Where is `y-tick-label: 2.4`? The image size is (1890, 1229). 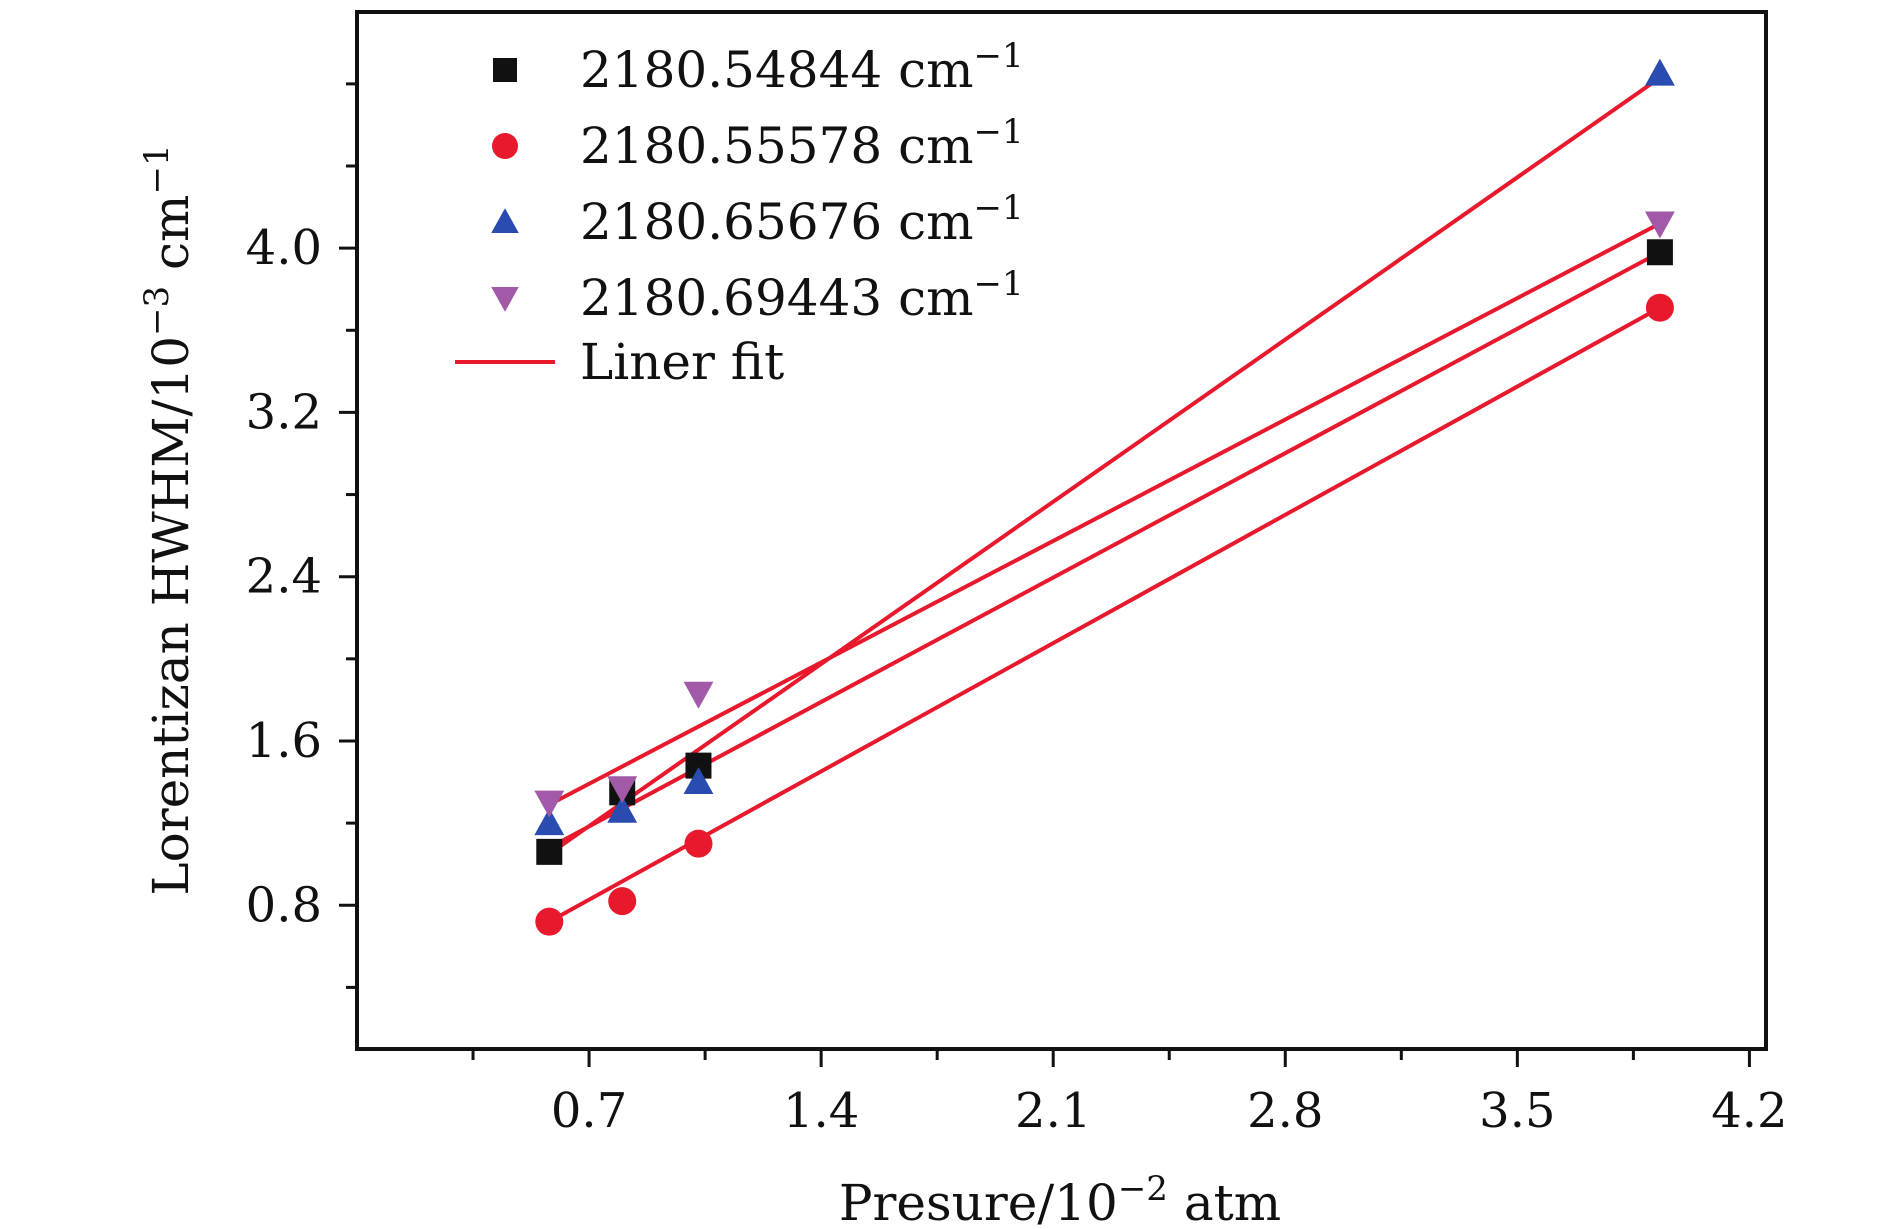
y-tick-label: 2.4 is located at coordinates (284, 577).